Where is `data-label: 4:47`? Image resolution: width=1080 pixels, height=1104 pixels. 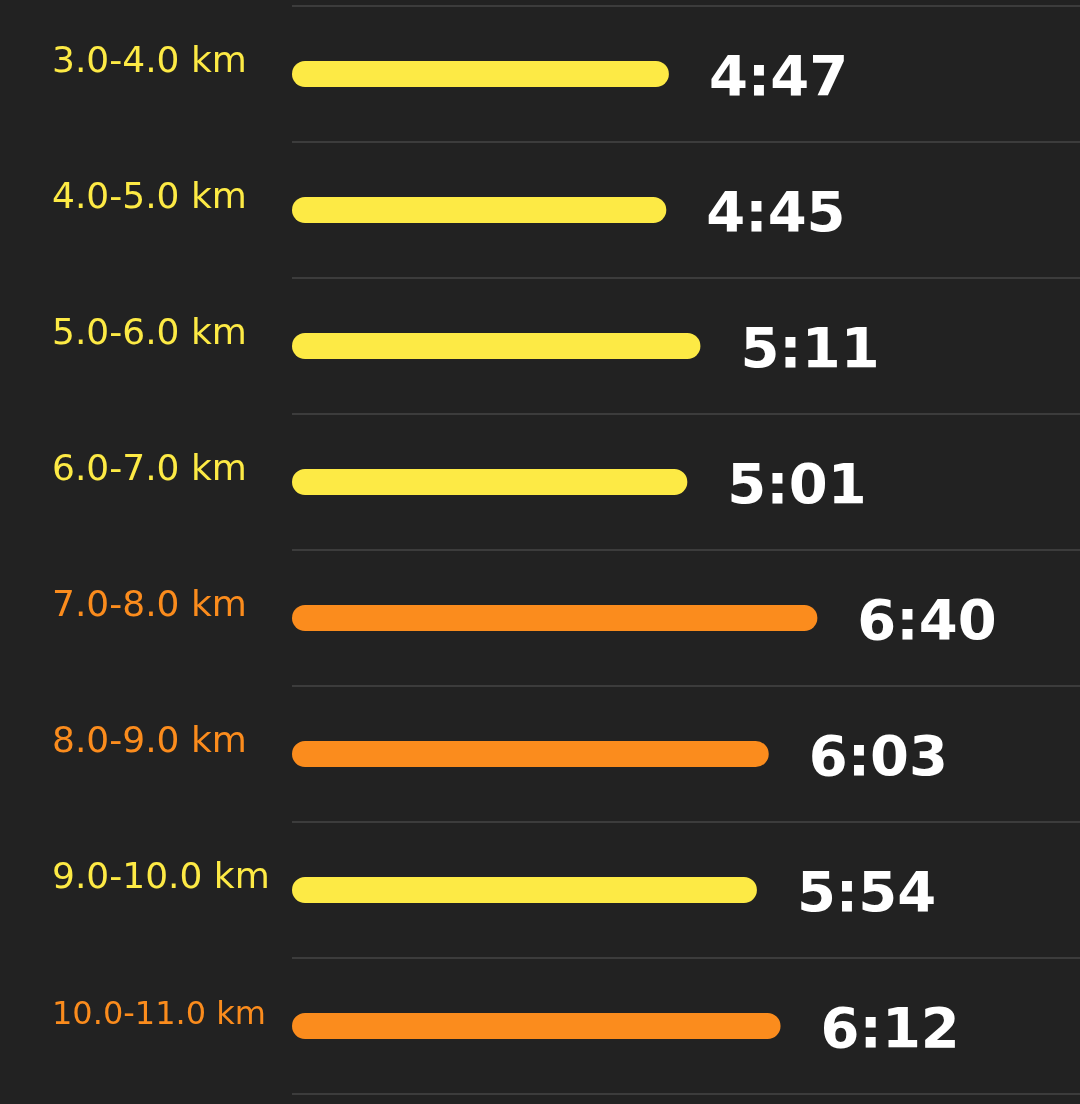 data-label: 4:47 is located at coordinates (778, 75).